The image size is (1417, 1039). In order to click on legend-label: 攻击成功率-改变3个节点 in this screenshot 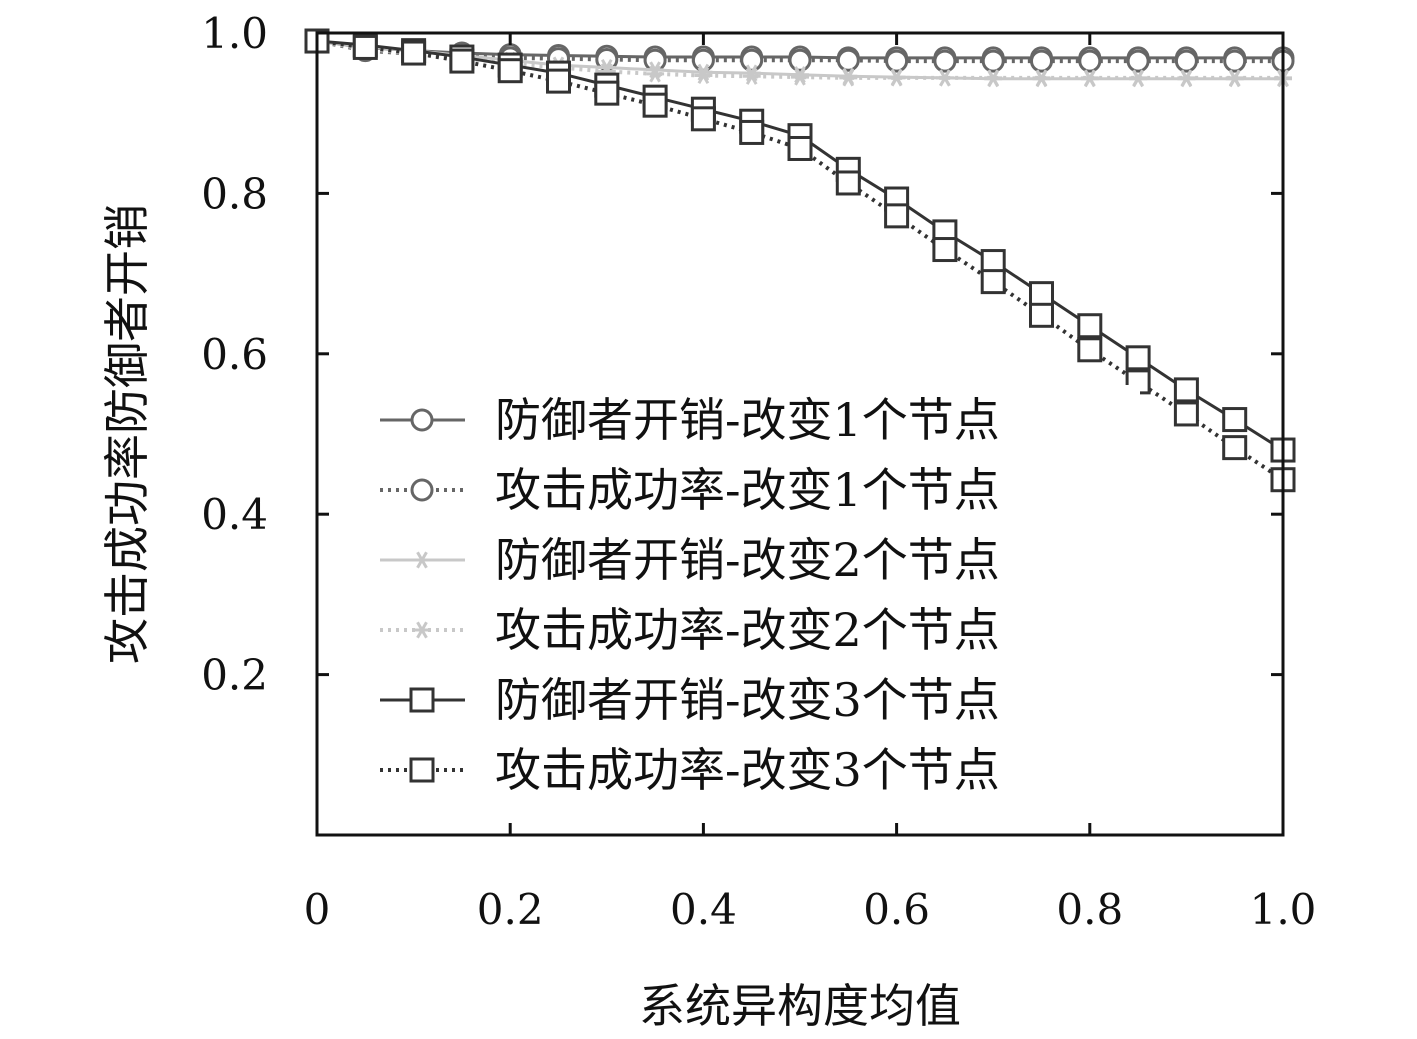, I will do `click(747, 770)`.